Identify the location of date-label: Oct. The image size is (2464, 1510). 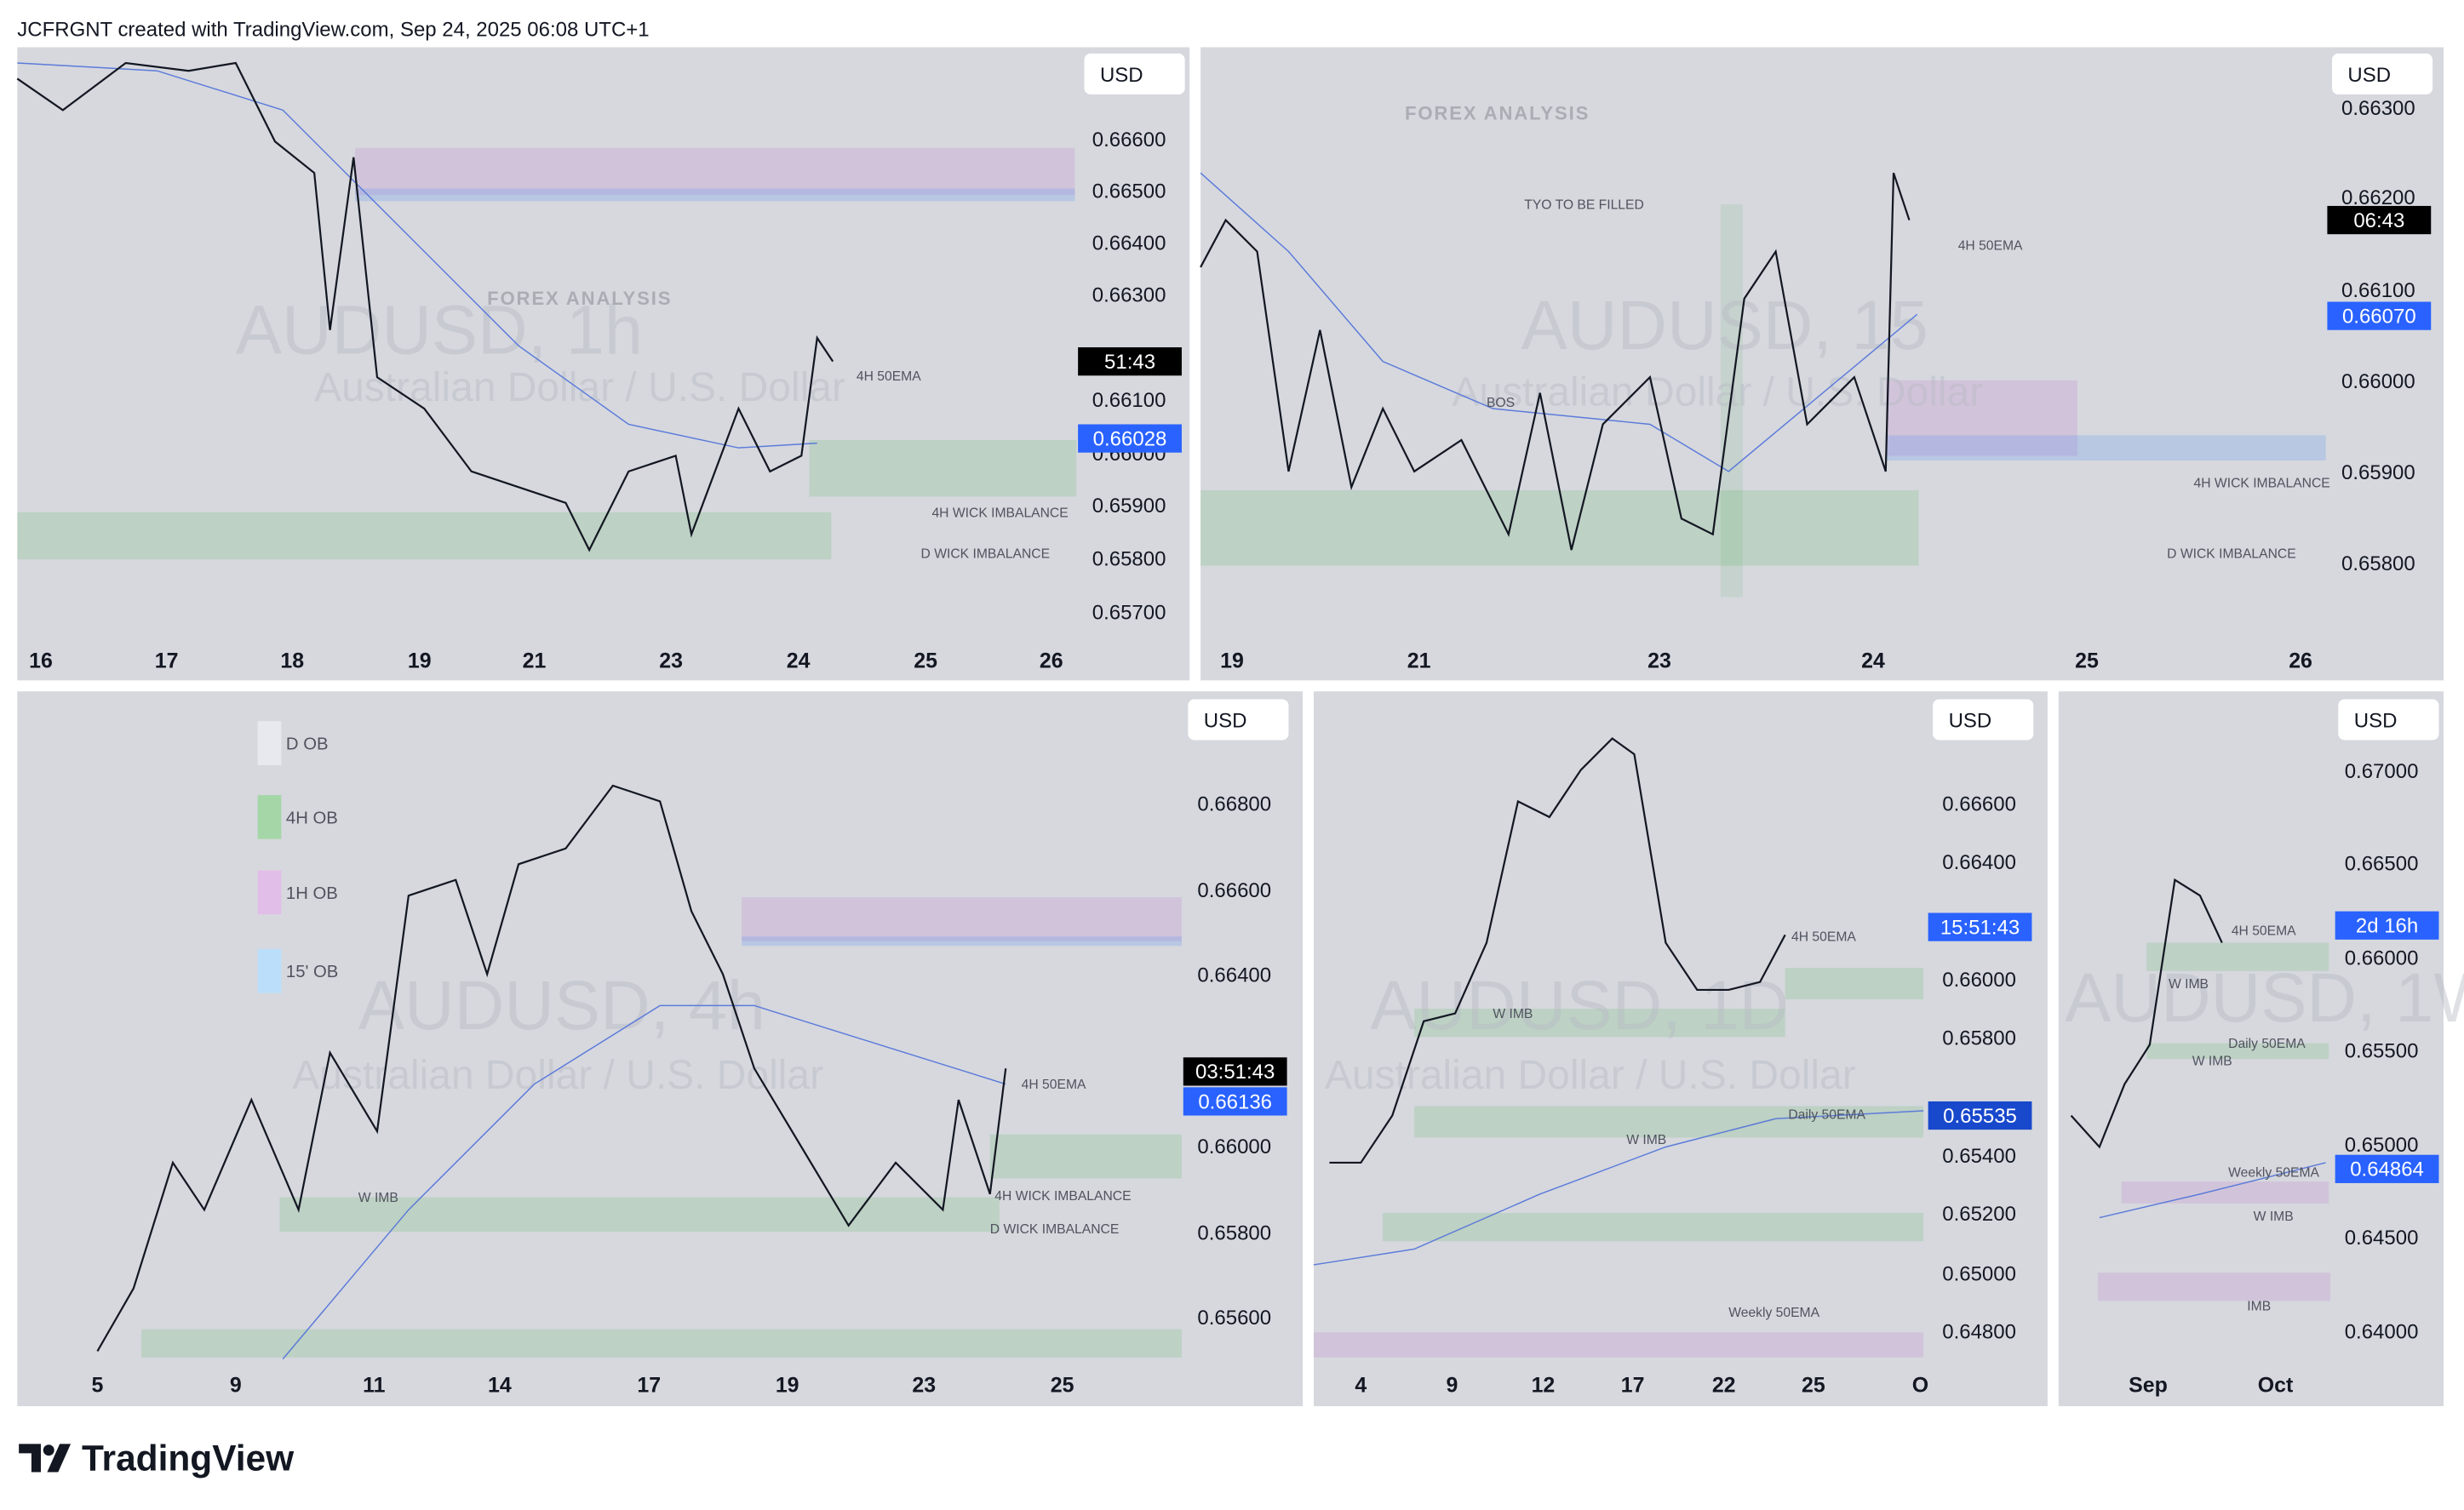
(2276, 1385).